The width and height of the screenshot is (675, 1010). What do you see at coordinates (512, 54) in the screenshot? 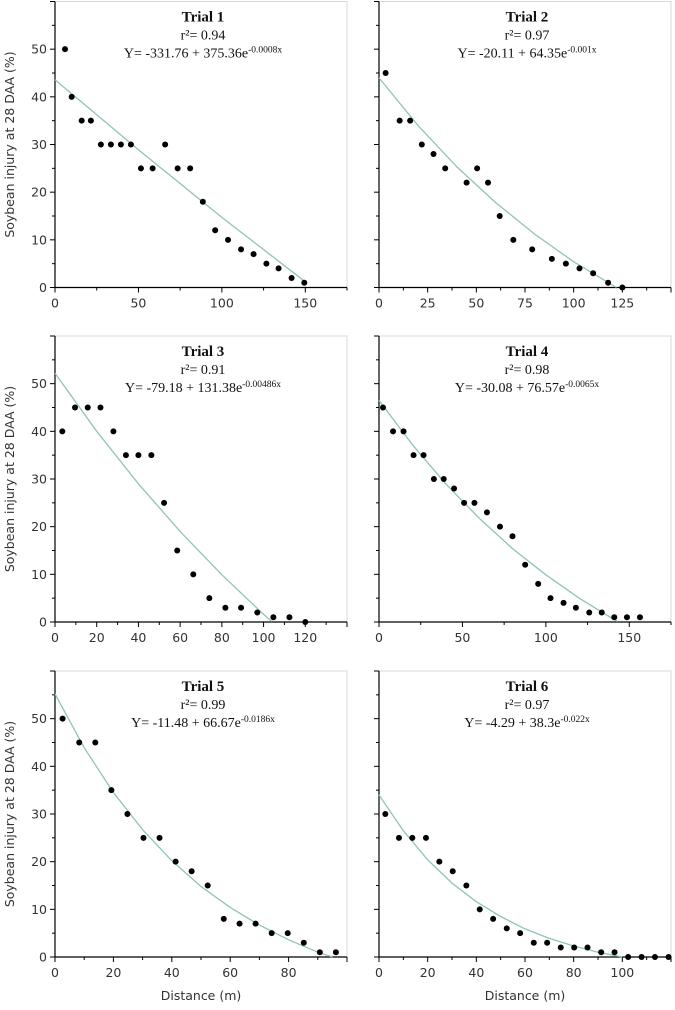
I see `fit-equation-base: Y= -20.11 + 64.35e` at bounding box center [512, 54].